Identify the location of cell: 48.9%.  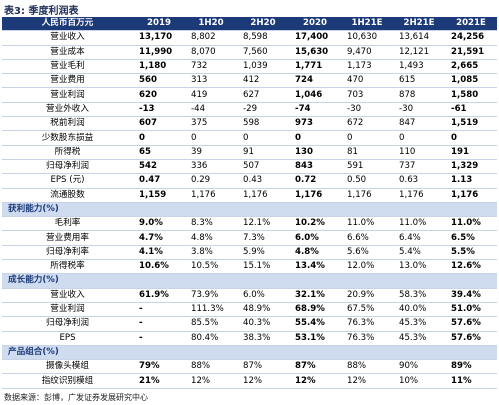
(263, 310).